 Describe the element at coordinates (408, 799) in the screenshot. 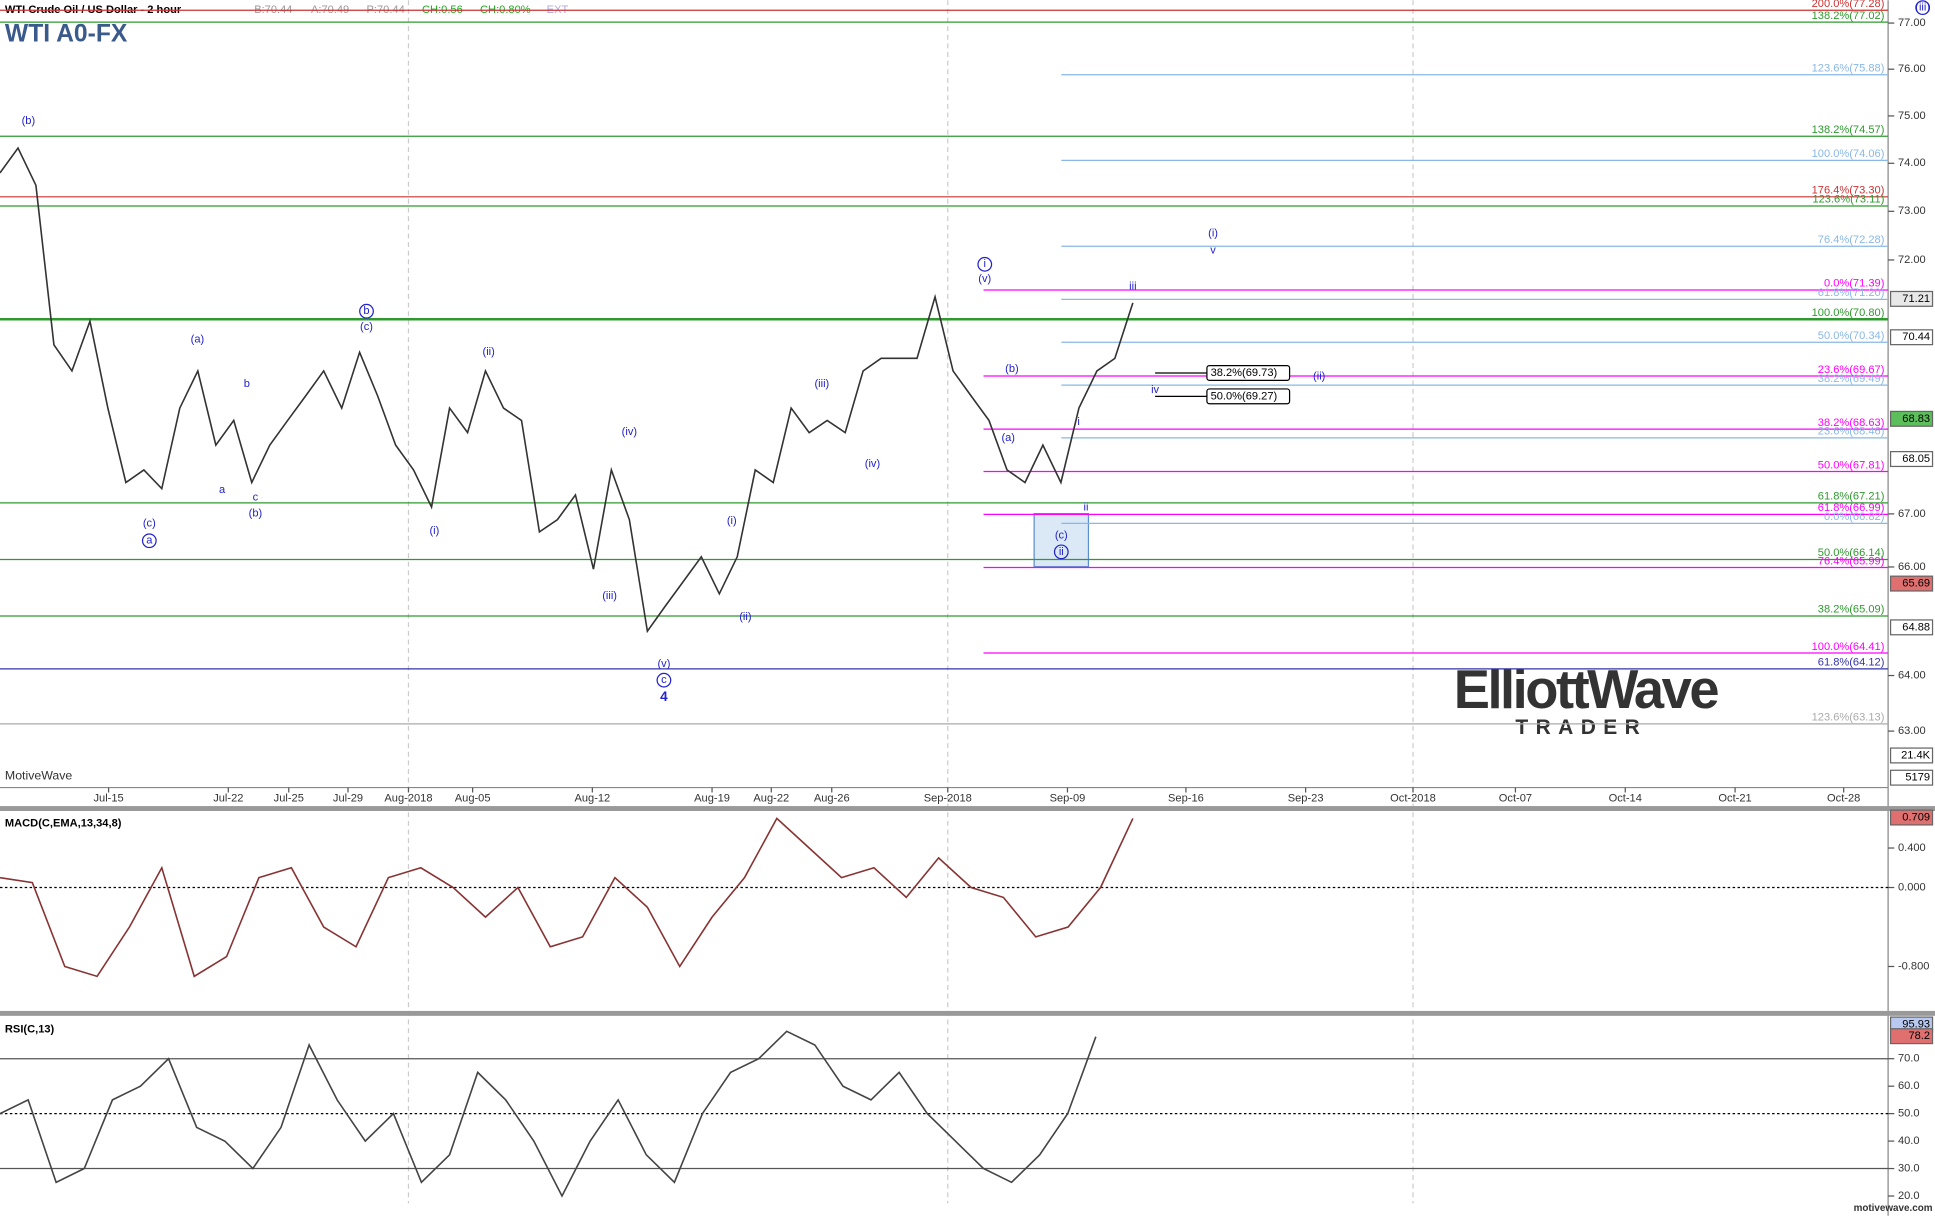

I see `x-tick-label: Aug-2018` at that location.